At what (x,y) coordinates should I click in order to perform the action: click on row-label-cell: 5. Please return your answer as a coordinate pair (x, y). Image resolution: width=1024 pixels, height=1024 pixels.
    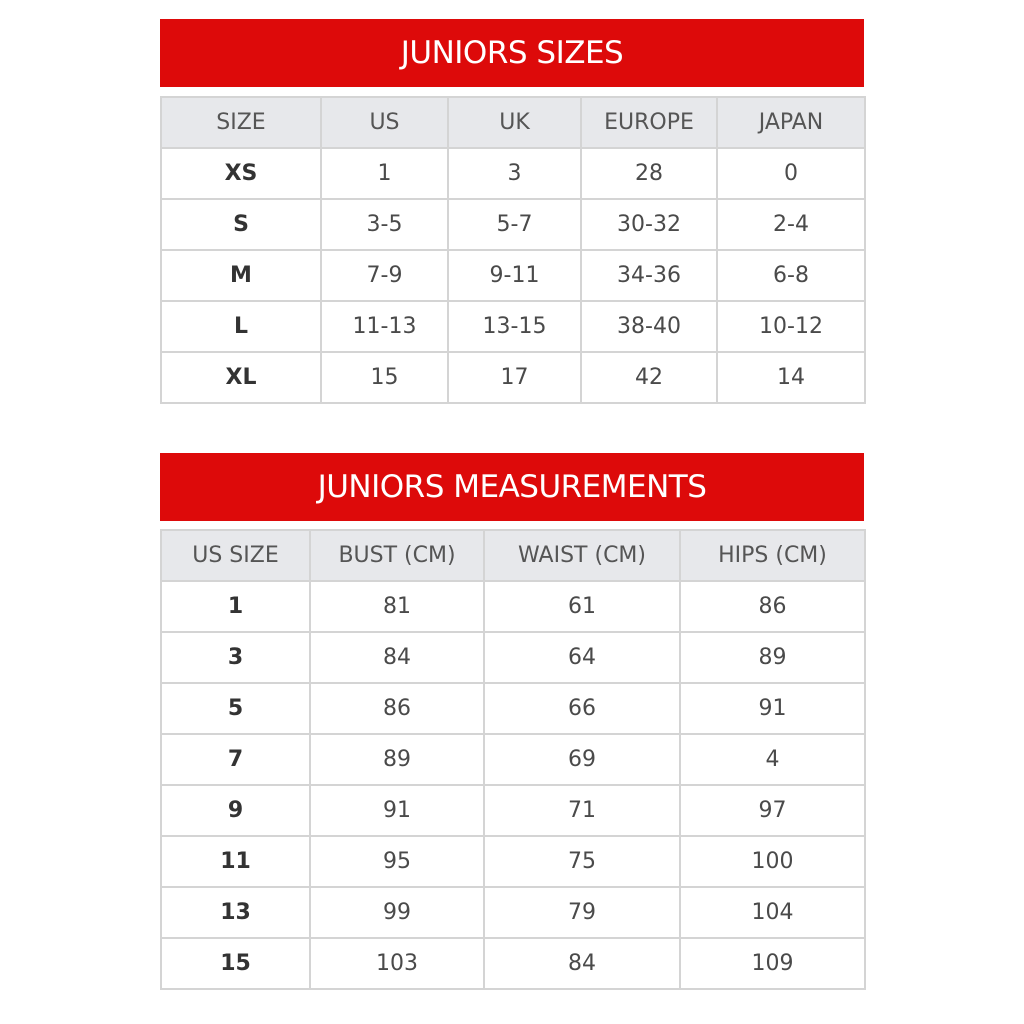
    Looking at the image, I should click on (235, 708).